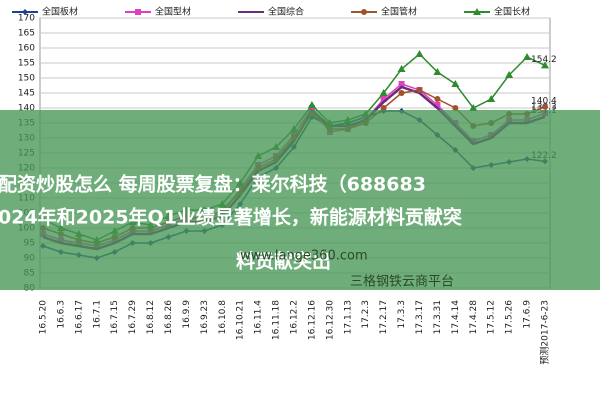 This screenshot has height=400, width=600. Describe the element at coordinates (277, 320) in the screenshot. I see `x-tick-label: 16.11.18` at that location.